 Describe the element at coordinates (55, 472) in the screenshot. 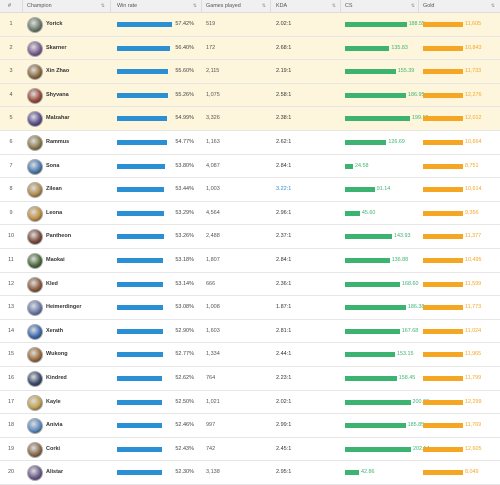

I see `champion-name: Alistar` at that location.